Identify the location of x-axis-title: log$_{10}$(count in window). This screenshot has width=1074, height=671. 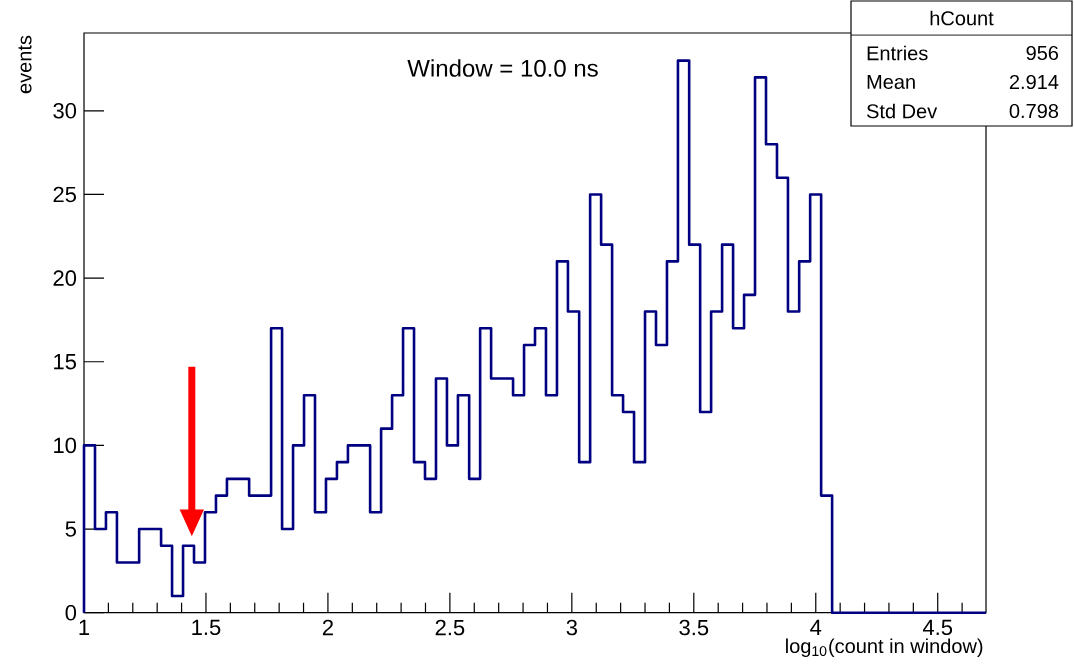
(884, 648).